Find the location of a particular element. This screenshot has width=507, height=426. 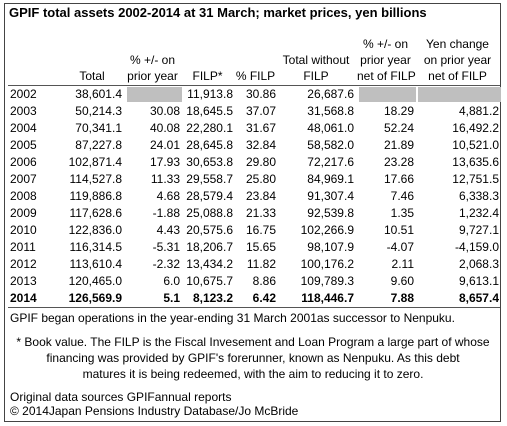

value-cell: 4,881.2 is located at coordinates (478, 111).